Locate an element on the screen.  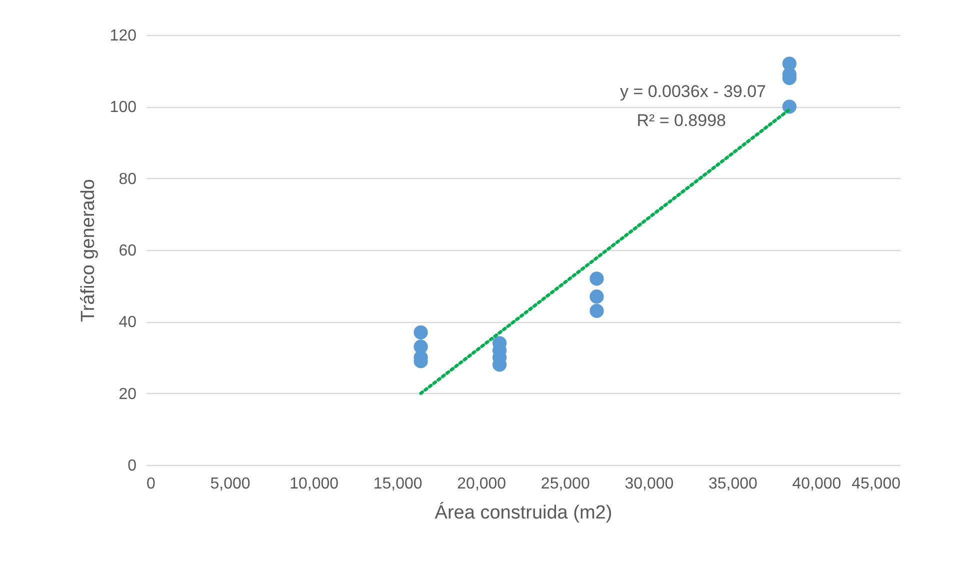
y-tick-label: 100 is located at coordinates (123, 107).